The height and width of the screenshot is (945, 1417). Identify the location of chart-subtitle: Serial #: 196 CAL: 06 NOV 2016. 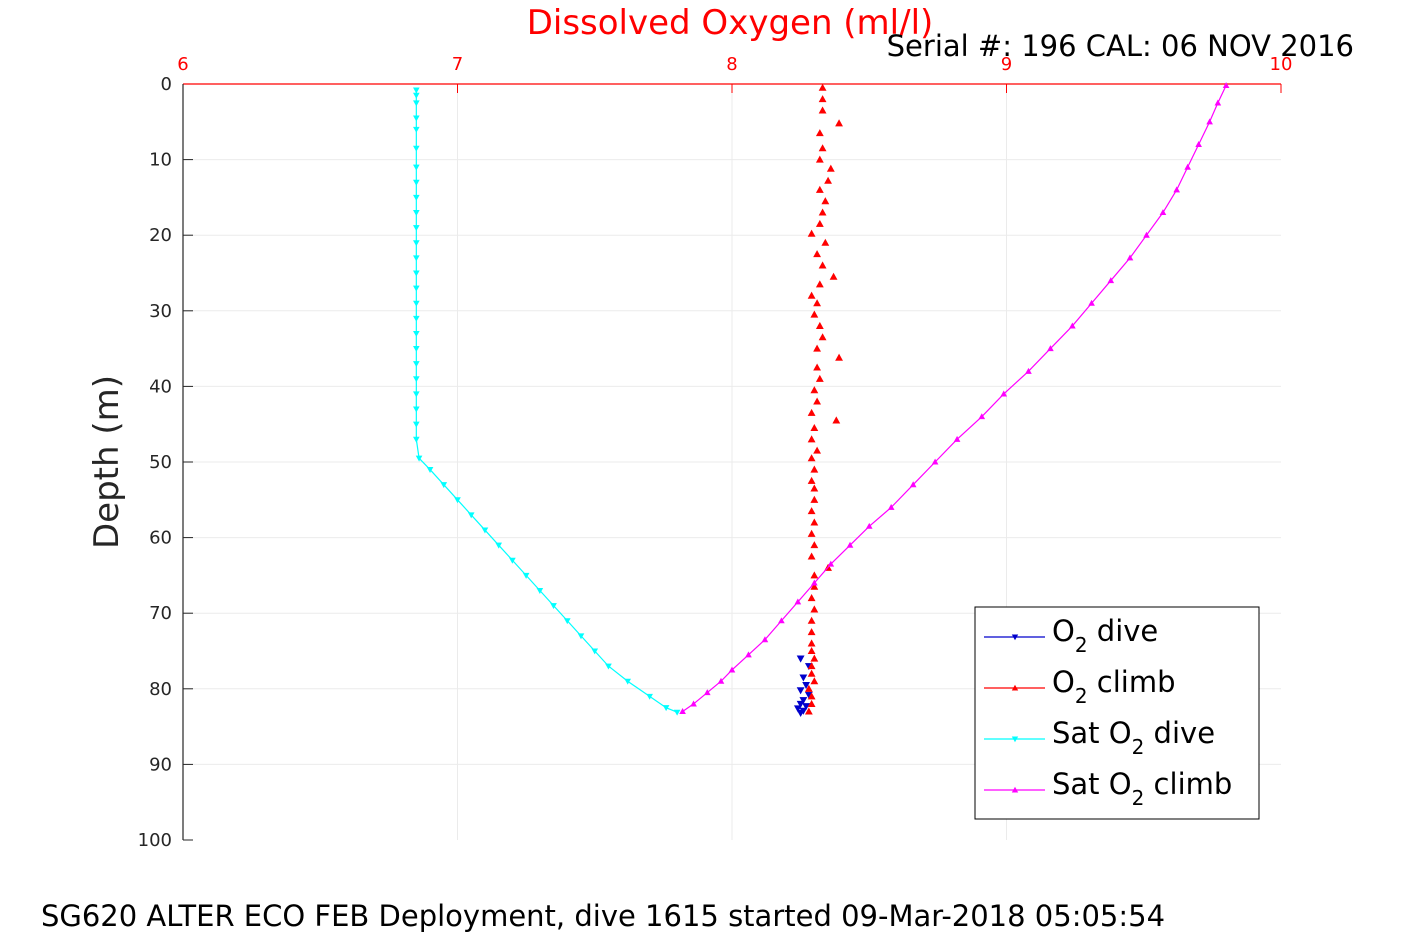
(1120, 46).